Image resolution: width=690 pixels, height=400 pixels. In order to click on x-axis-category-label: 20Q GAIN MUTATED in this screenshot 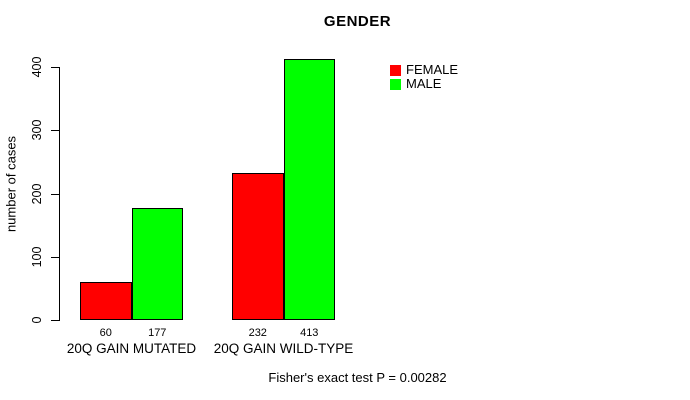, I will do `click(131, 348)`.